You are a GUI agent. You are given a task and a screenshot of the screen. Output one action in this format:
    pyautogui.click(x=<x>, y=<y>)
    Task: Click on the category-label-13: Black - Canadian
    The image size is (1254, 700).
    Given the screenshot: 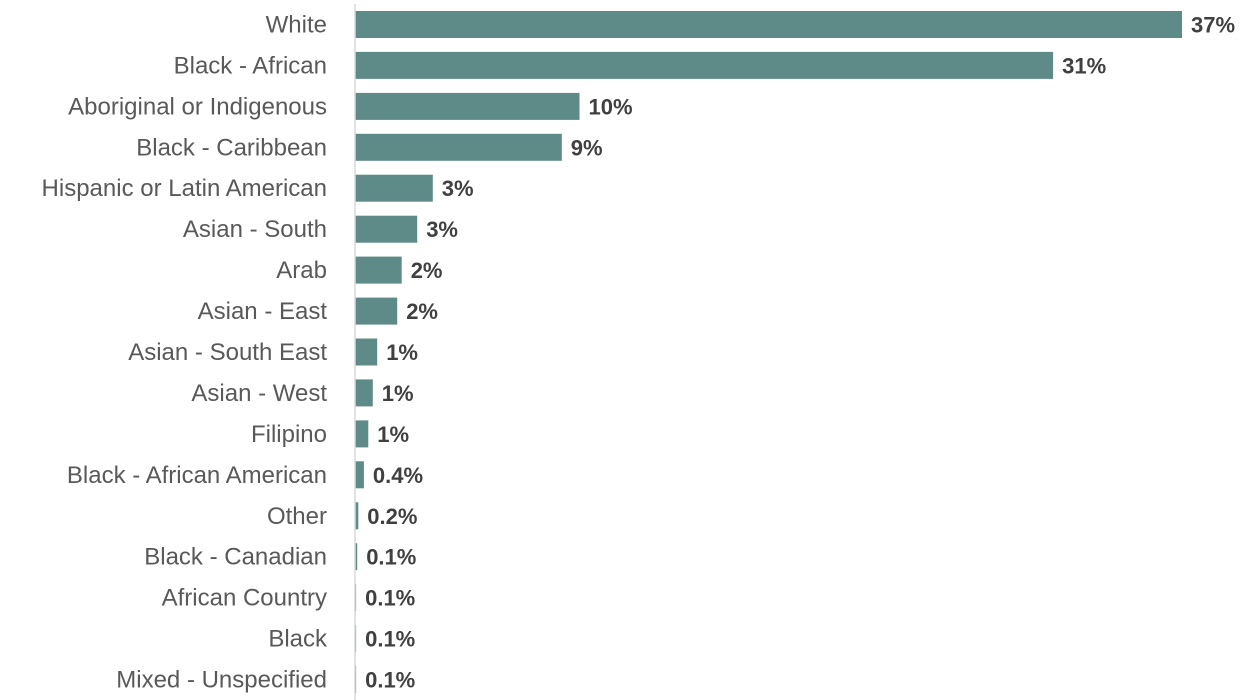 What is the action you would take?
    pyautogui.click(x=235, y=557)
    